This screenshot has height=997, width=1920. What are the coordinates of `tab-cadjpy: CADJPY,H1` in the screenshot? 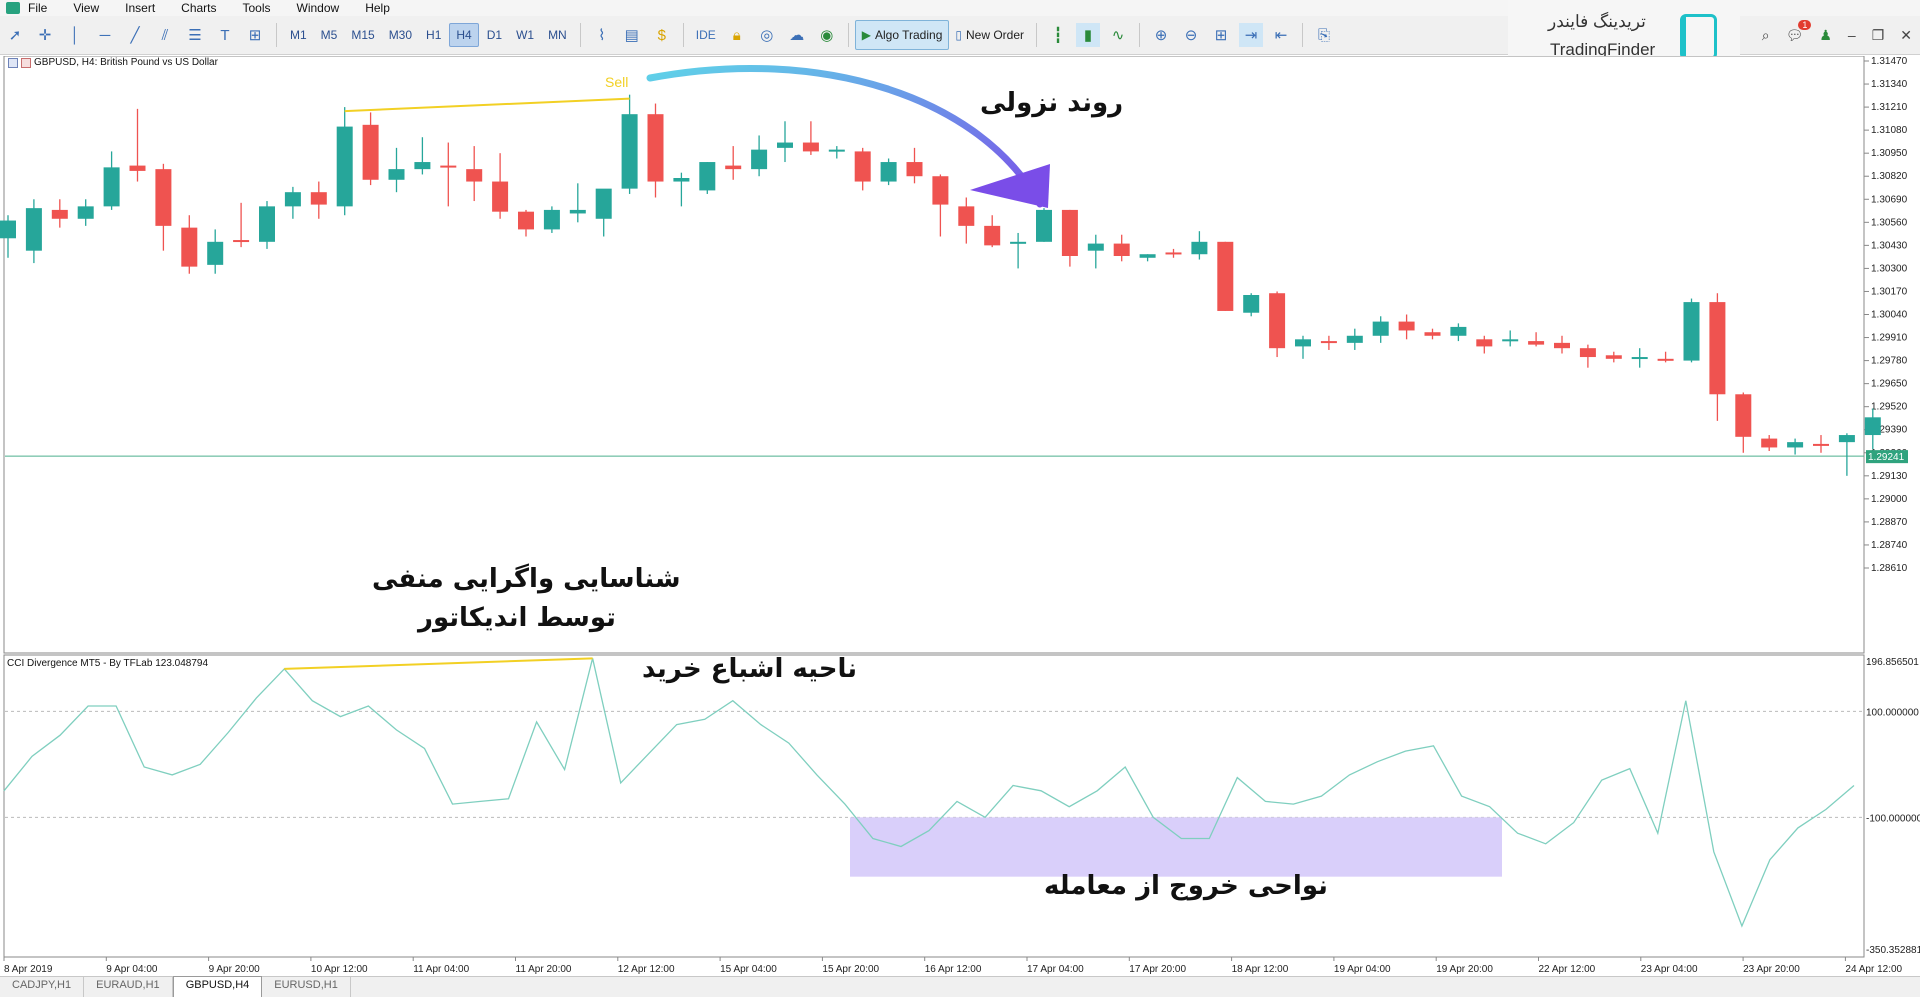 It's located at (42, 987).